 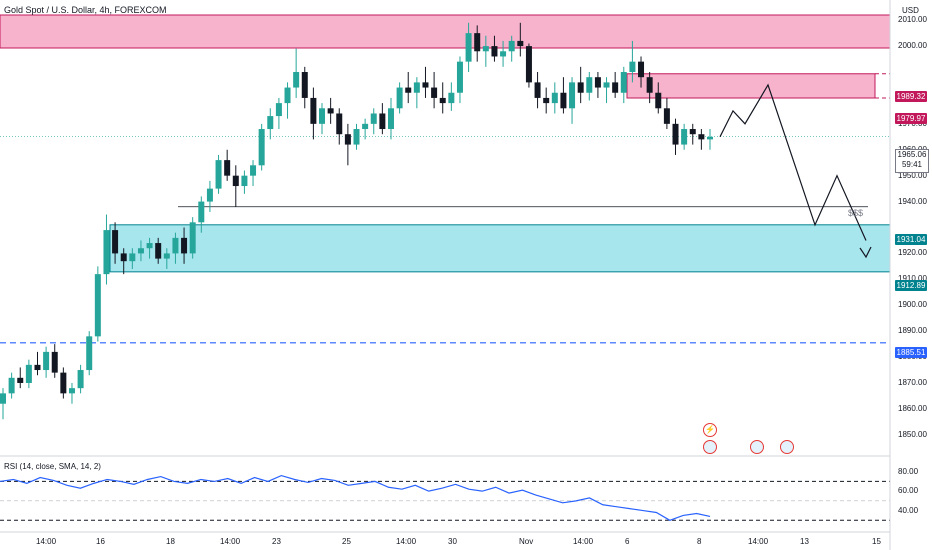 I want to click on price-tick-label: 1900.00, so click(x=912, y=305).